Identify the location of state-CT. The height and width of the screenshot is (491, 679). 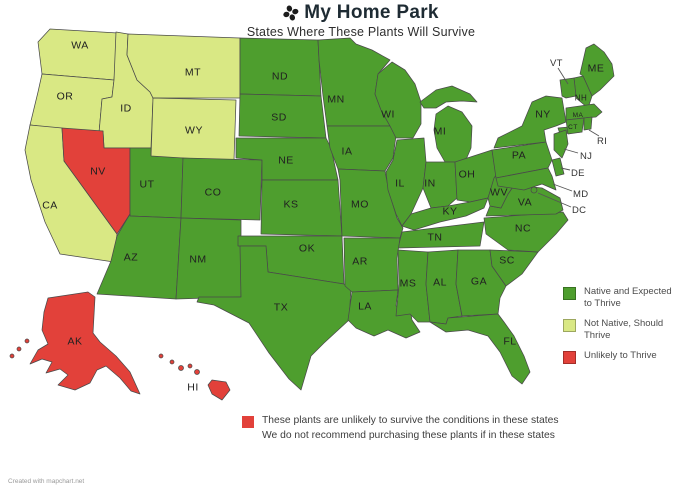
(575, 126).